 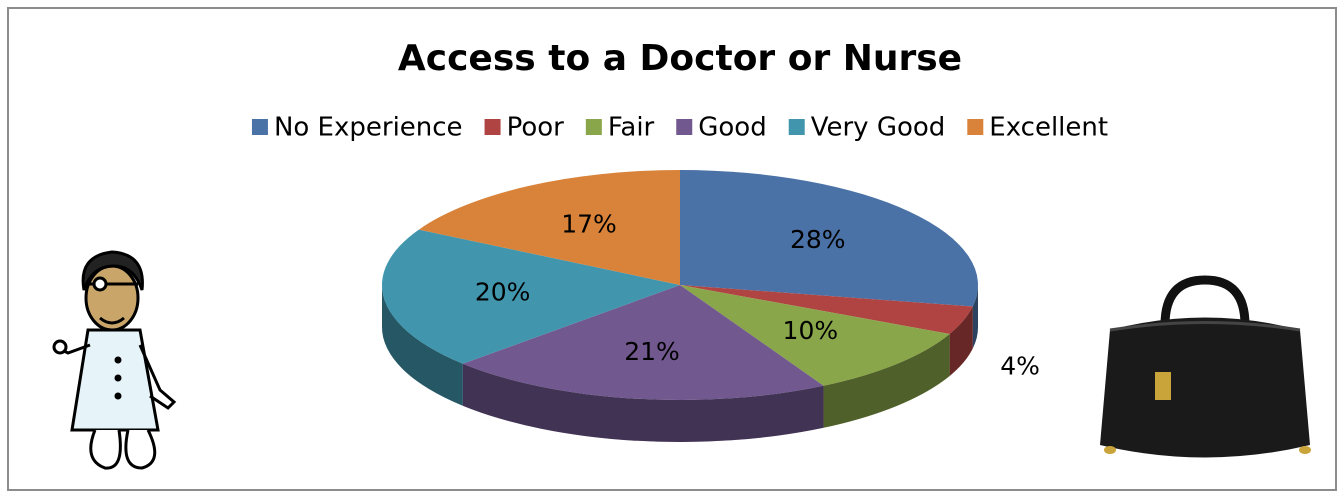 What do you see at coordinates (652, 351) in the screenshot?
I see `data-label: 21%` at bounding box center [652, 351].